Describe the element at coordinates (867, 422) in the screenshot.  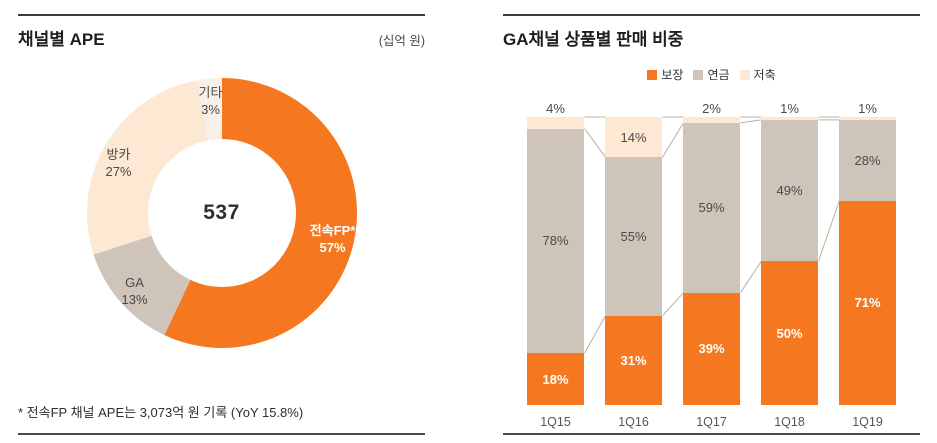
I see `category-label: 1Q19` at that location.